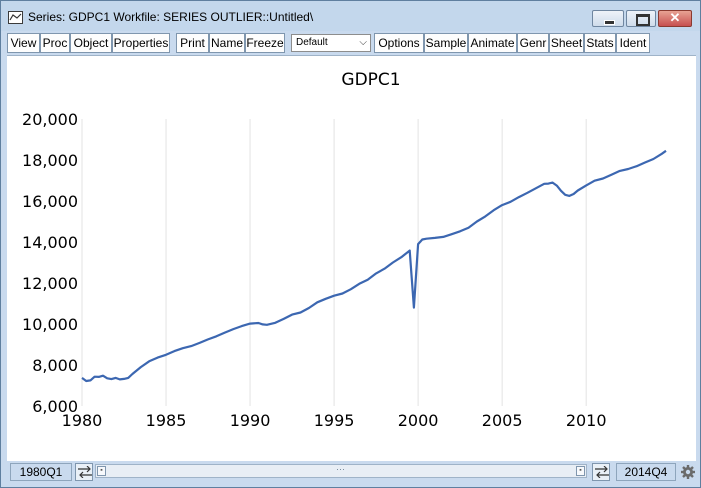 The width and height of the screenshot is (701, 488). I want to click on y-tick-label: 12,000, so click(50, 283).